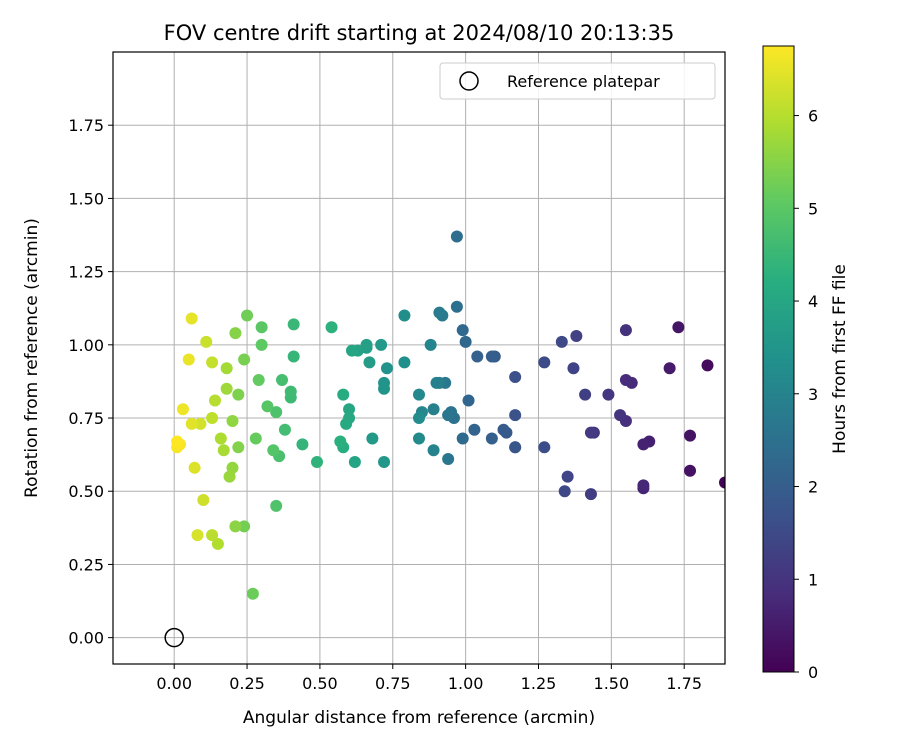 This screenshot has height=750, width=900. I want to click on x-axis-ticks: 0.00 0.25 0.50 0.75 1.00 1.25 1.50 1.75, so click(429, 678).